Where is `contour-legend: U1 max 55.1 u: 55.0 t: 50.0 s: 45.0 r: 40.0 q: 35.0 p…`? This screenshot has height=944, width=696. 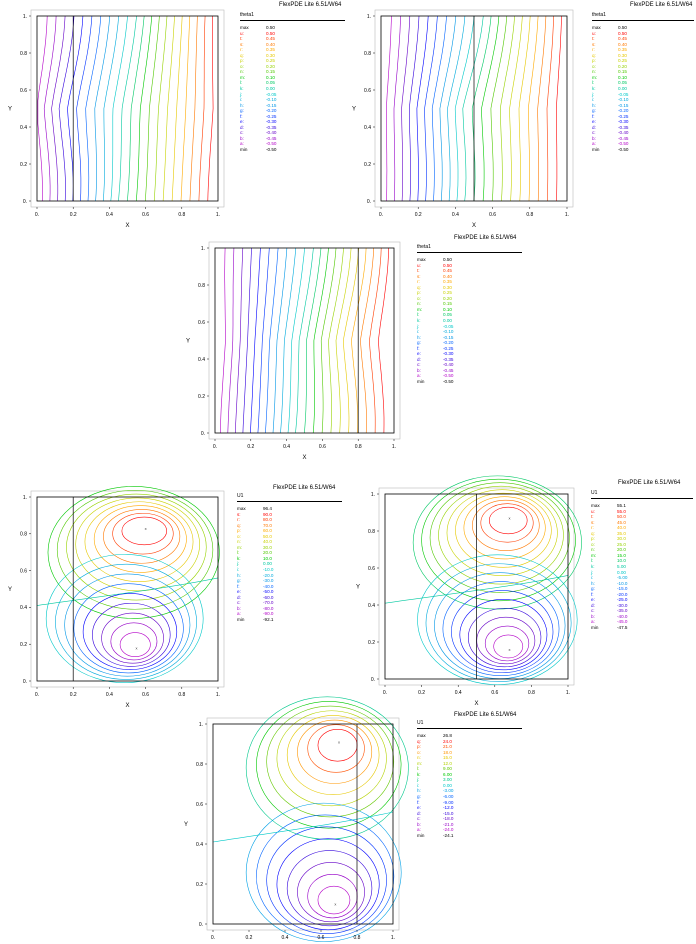 contour-legend: U1 max 55.1 u: 55.0 t: 50.0 s: 45.0 r: 40.0 q: 35.0 p… is located at coordinates (642, 560).